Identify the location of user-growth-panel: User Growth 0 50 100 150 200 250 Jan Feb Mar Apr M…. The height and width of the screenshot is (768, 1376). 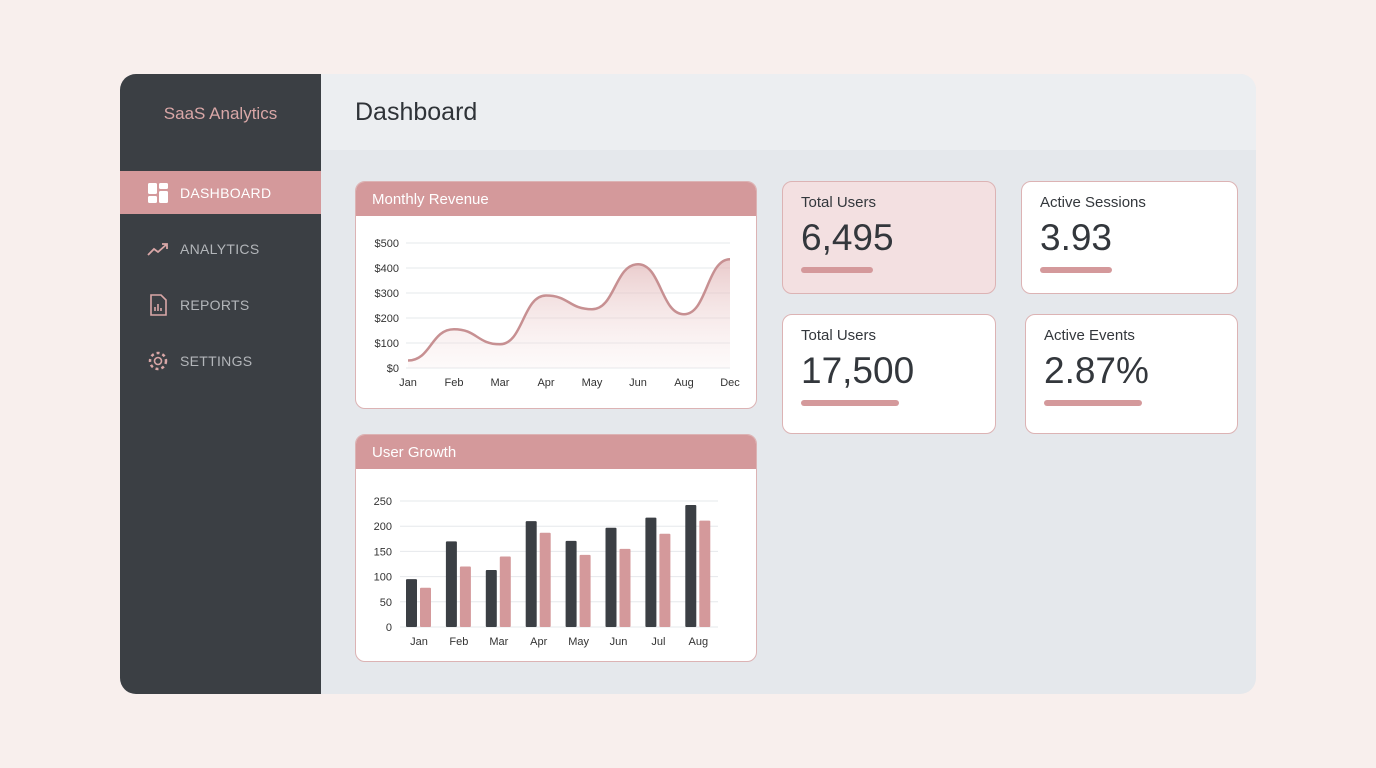
(556, 548).